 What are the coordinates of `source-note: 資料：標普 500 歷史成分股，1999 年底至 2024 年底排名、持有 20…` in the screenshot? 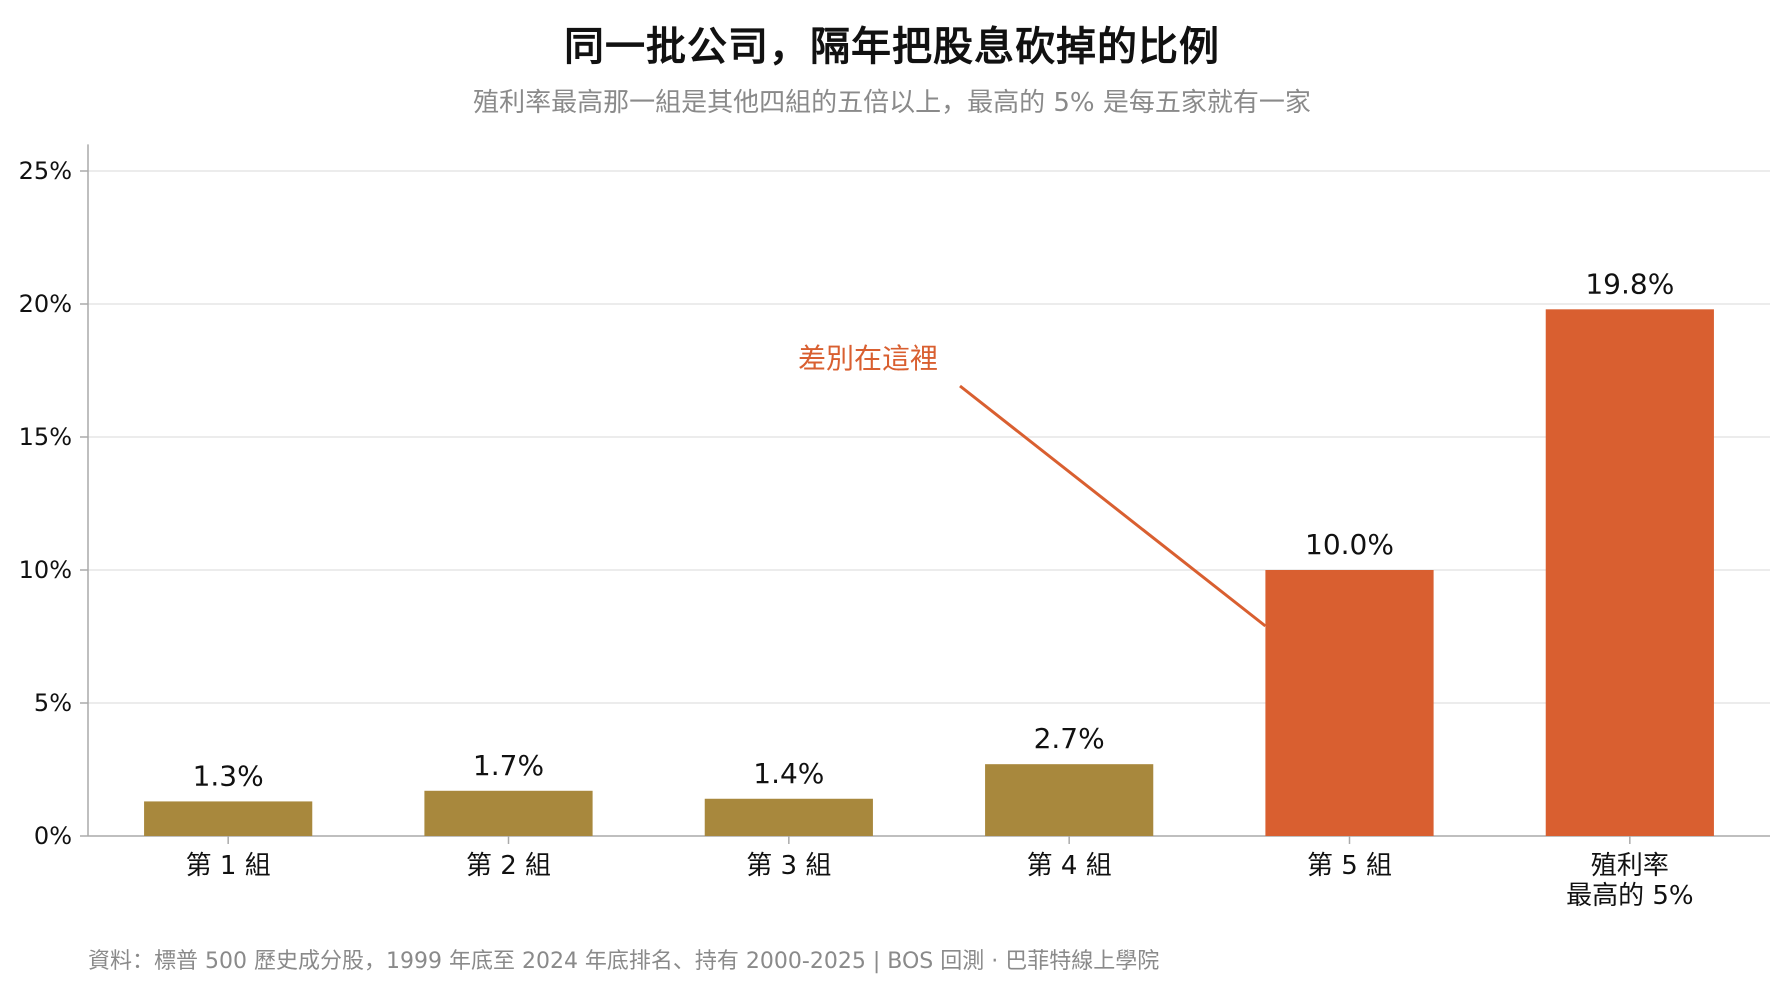 It's located at (624, 961).